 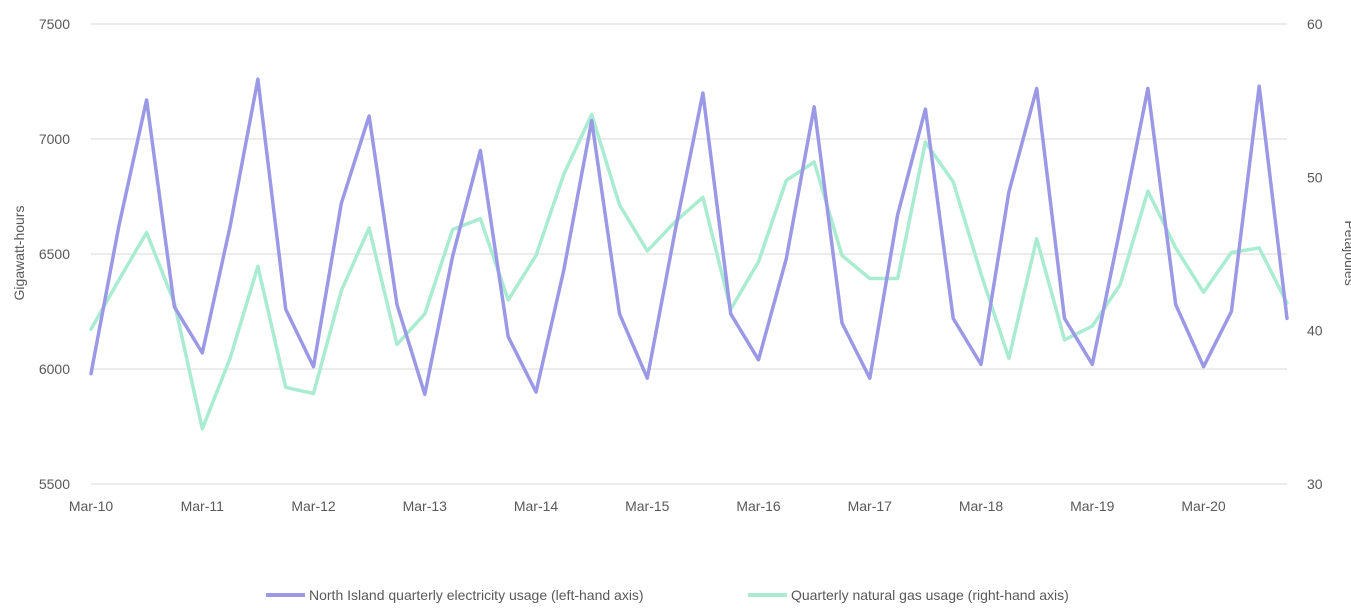 I want to click on right-tick-label: 60, so click(x=1315, y=24).